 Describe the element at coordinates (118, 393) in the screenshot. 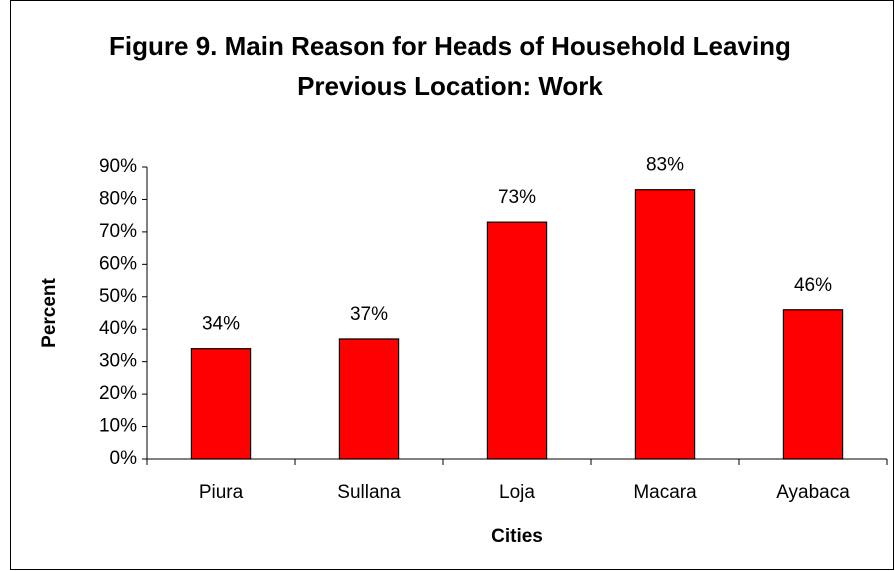

I see `y-tick-label: 20%` at that location.